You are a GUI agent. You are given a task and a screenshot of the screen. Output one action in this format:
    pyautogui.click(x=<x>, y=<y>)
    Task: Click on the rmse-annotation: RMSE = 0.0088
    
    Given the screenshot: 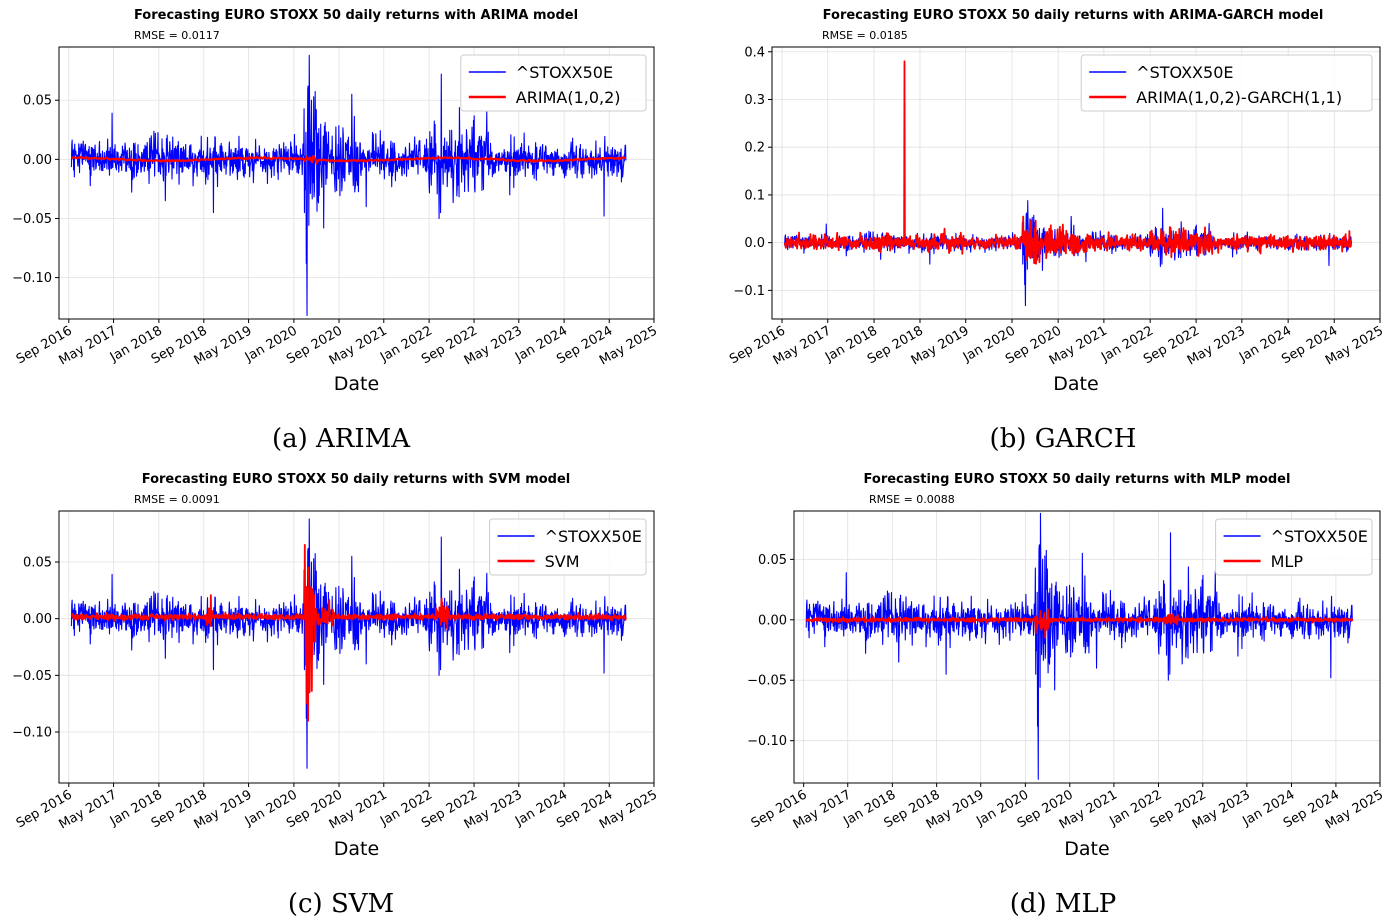 What is the action you would take?
    pyautogui.click(x=912, y=499)
    